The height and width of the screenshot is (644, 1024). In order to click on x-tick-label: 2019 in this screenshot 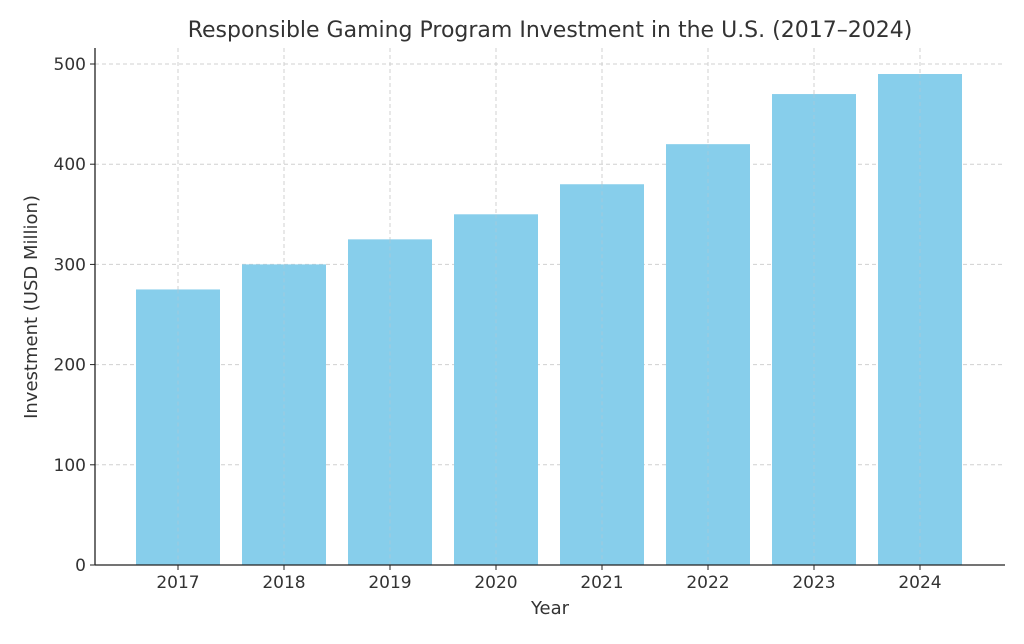, I will do `click(389, 583)`.